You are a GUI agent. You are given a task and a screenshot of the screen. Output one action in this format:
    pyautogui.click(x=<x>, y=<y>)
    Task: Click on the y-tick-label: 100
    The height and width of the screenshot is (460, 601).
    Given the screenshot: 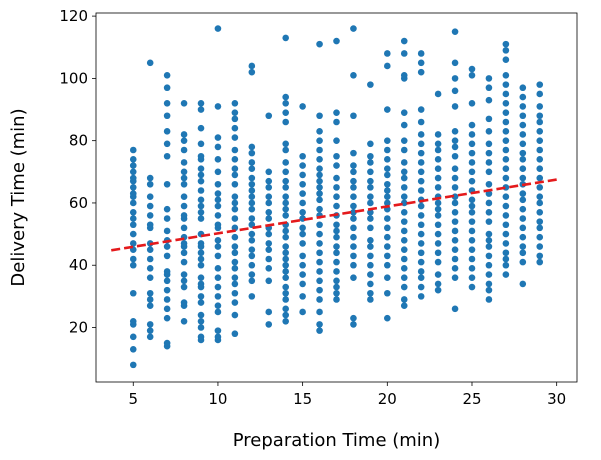 What is the action you would take?
    pyautogui.click(x=73, y=78)
    